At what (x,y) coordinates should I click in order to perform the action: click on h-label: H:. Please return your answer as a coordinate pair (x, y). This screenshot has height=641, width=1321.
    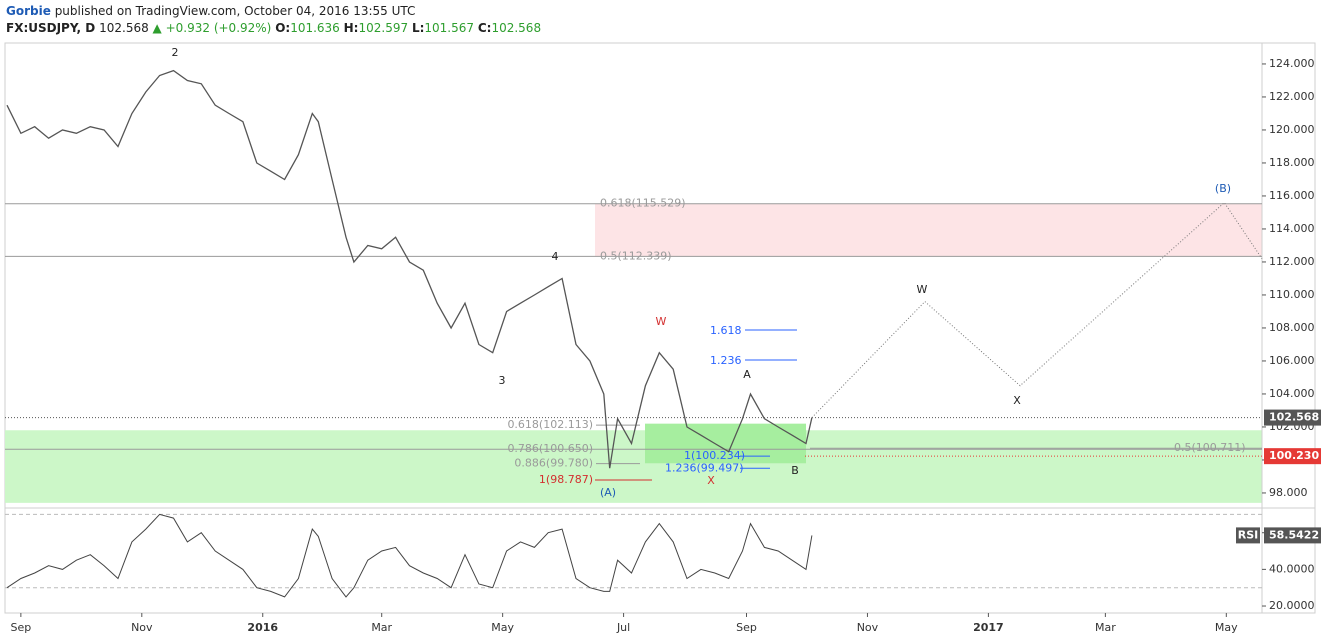
    Looking at the image, I should click on (351, 28).